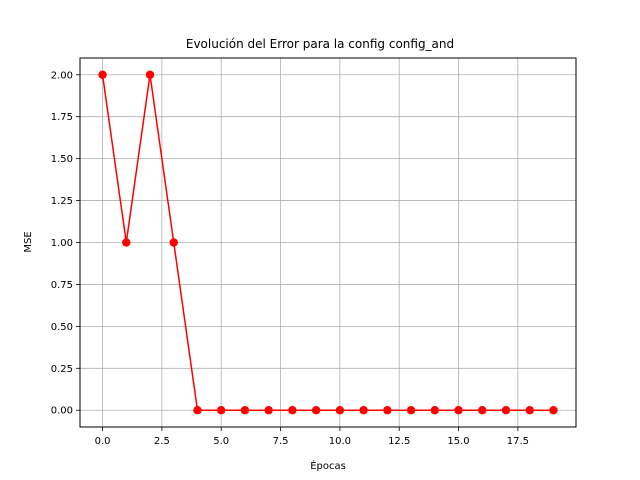 This screenshot has width=640, height=480. What do you see at coordinates (328, 465) in the screenshot?
I see `x-axis-label: Épocas` at bounding box center [328, 465].